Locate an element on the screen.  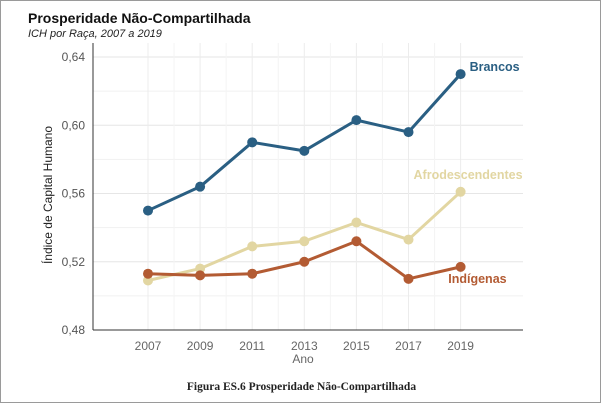
x-tick-label: 2011 is located at coordinates (252, 346).